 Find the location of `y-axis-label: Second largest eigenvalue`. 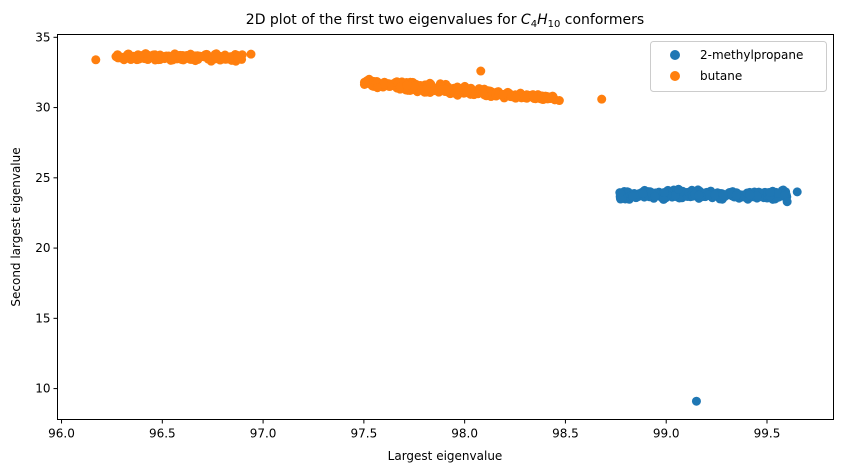

y-axis-label: Second largest eigenvalue is located at coordinates (16, 226).